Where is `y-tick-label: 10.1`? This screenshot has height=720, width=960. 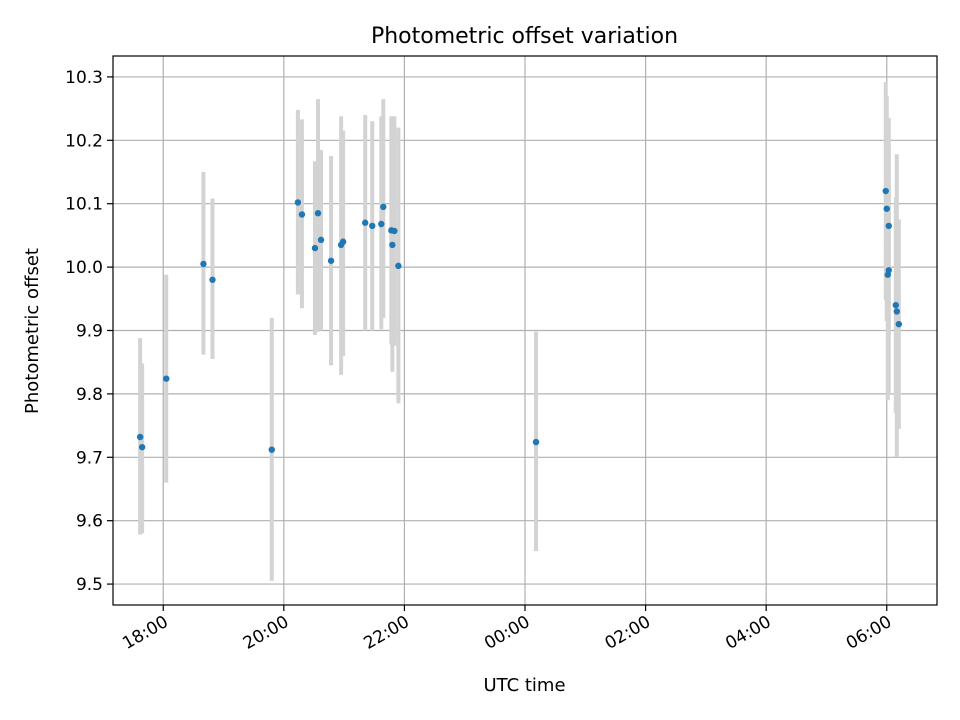 y-tick-label: 10.1 is located at coordinates (84, 205).